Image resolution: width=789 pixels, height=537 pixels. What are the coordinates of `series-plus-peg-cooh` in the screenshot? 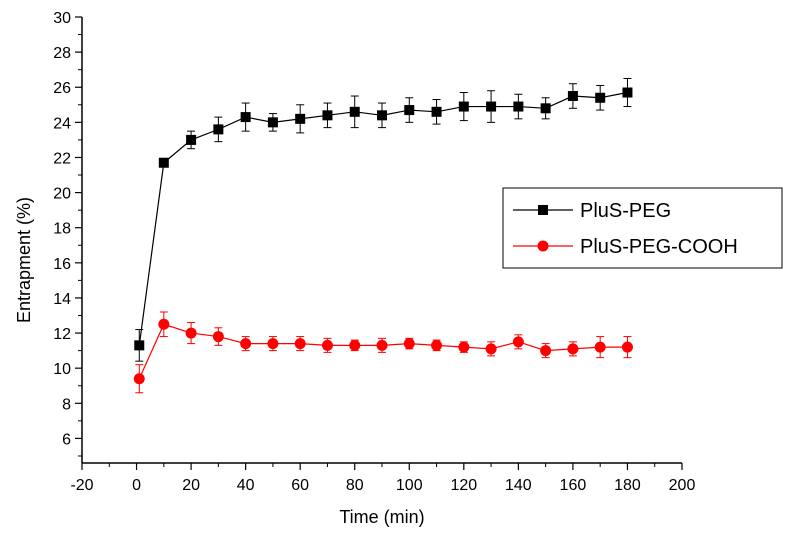 It's located at (383, 352).